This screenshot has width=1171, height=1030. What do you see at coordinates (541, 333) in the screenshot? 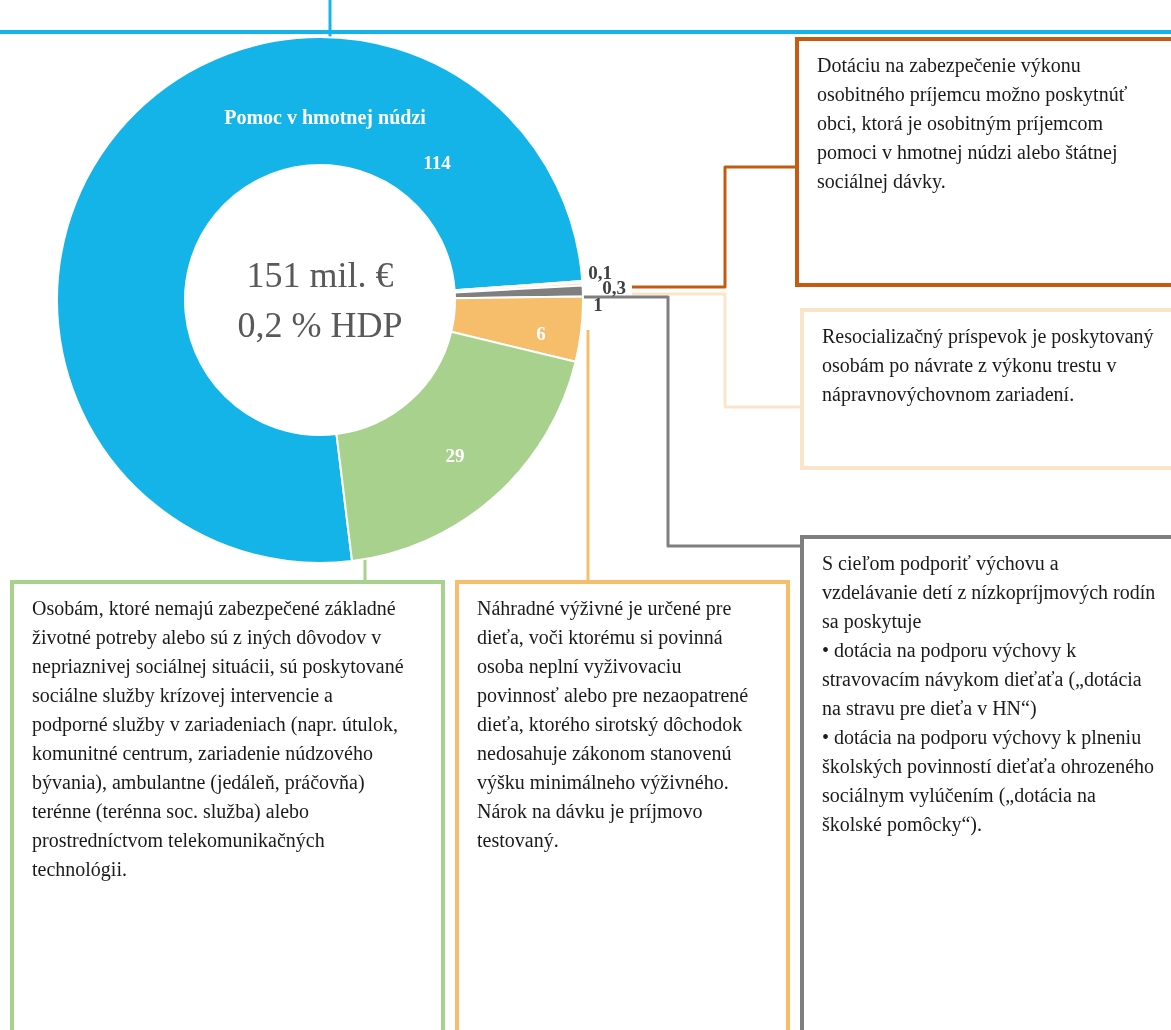
I see `data-label: 6` at bounding box center [541, 333].